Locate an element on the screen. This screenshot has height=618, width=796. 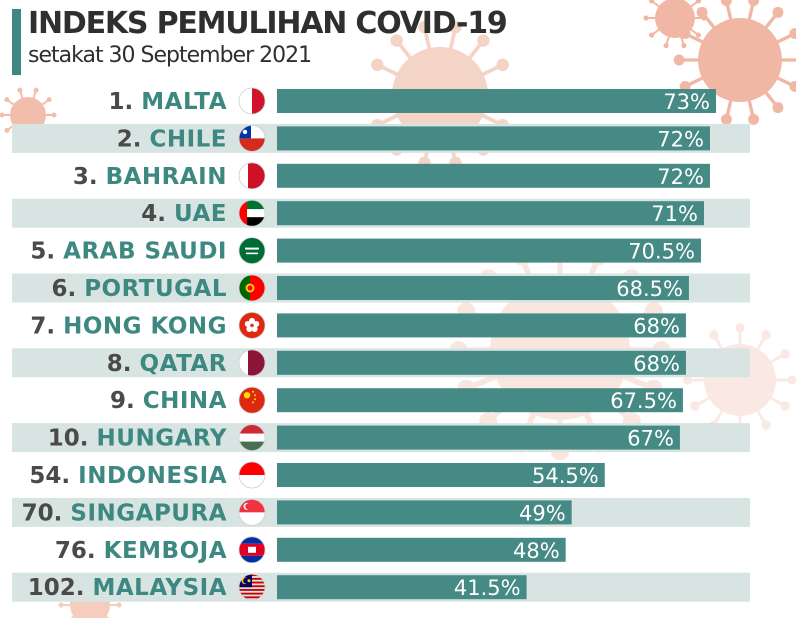
chile-flag-icon is located at coordinates (252, 138).